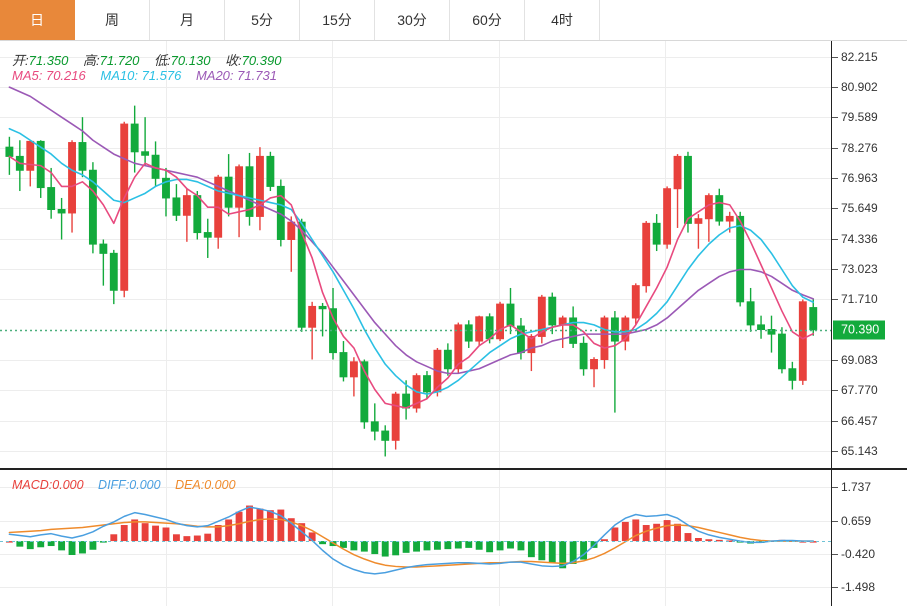  What do you see at coordinates (858, 587) in the screenshot?
I see `macd-tick-label: -1.498` at bounding box center [858, 587].